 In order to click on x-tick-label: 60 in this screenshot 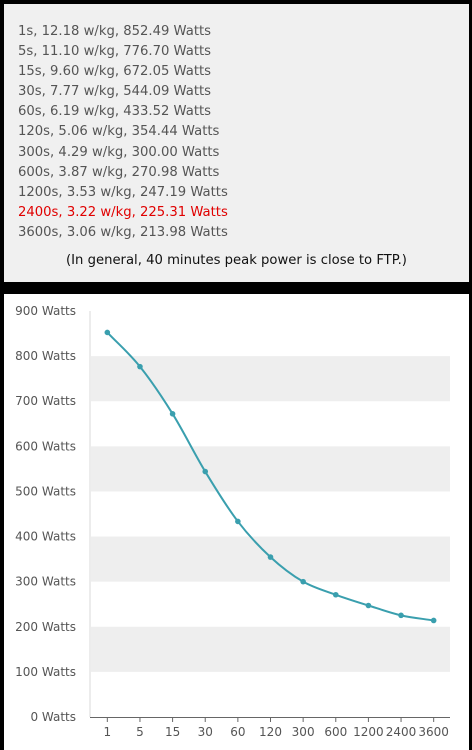, I will do `click(237, 732)`.